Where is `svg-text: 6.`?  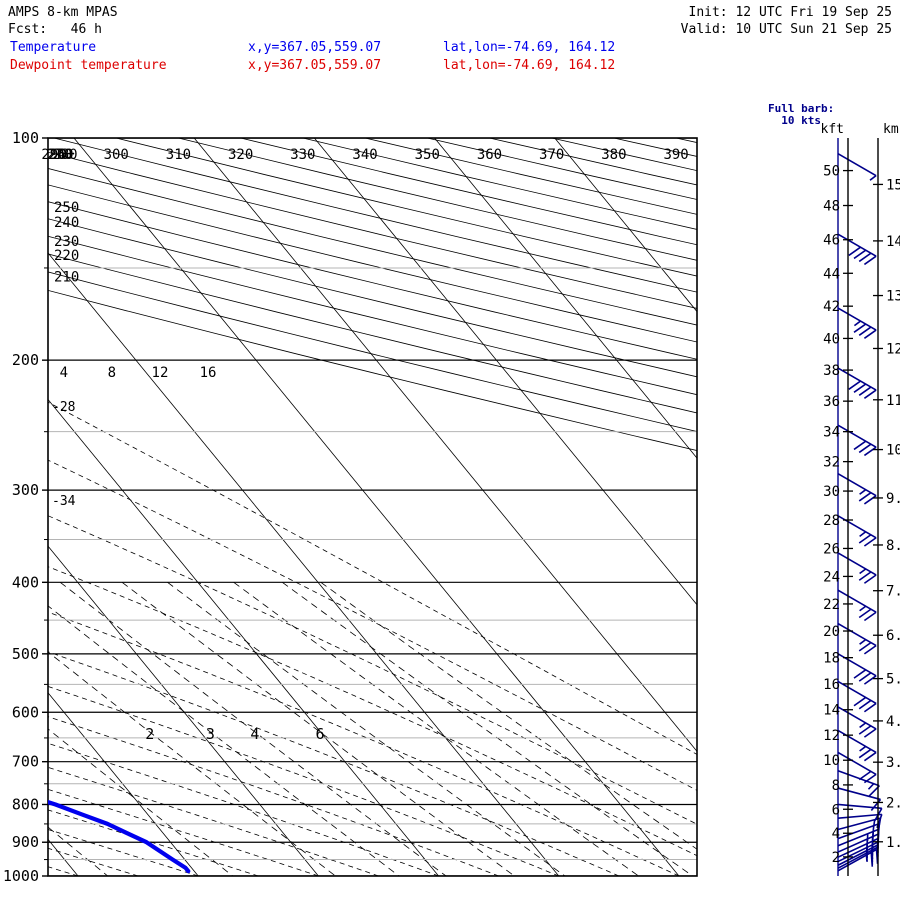
svg-text: 6. is located at coordinates (893, 636).